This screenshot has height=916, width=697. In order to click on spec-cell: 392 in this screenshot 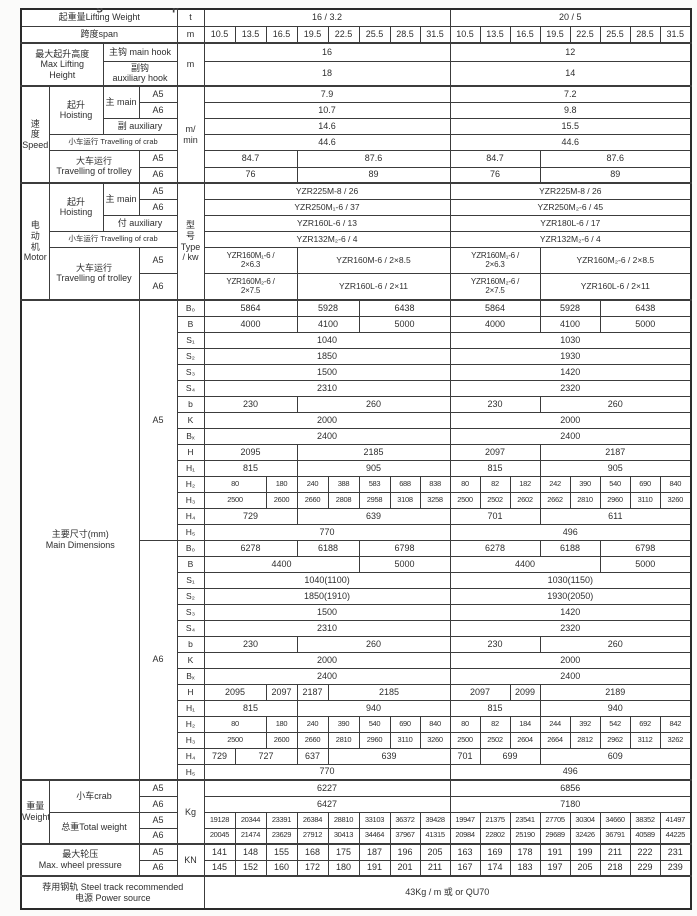, I will do `click(585, 724)`.